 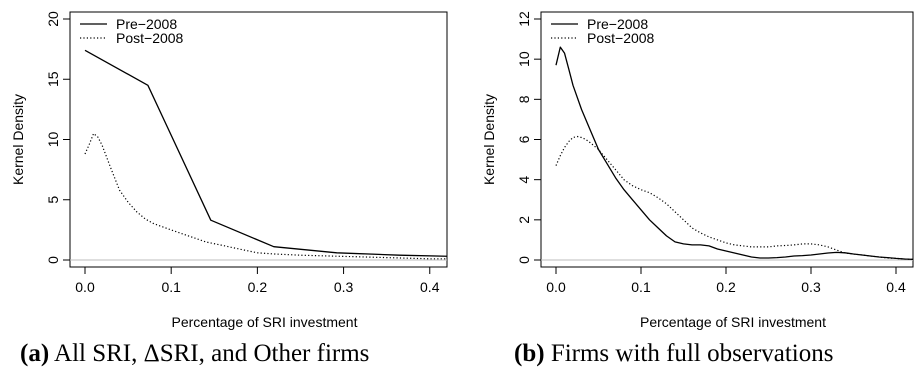 What do you see at coordinates (692, 353) in the screenshot?
I see `caption-b-text: Firms with full observations` at bounding box center [692, 353].